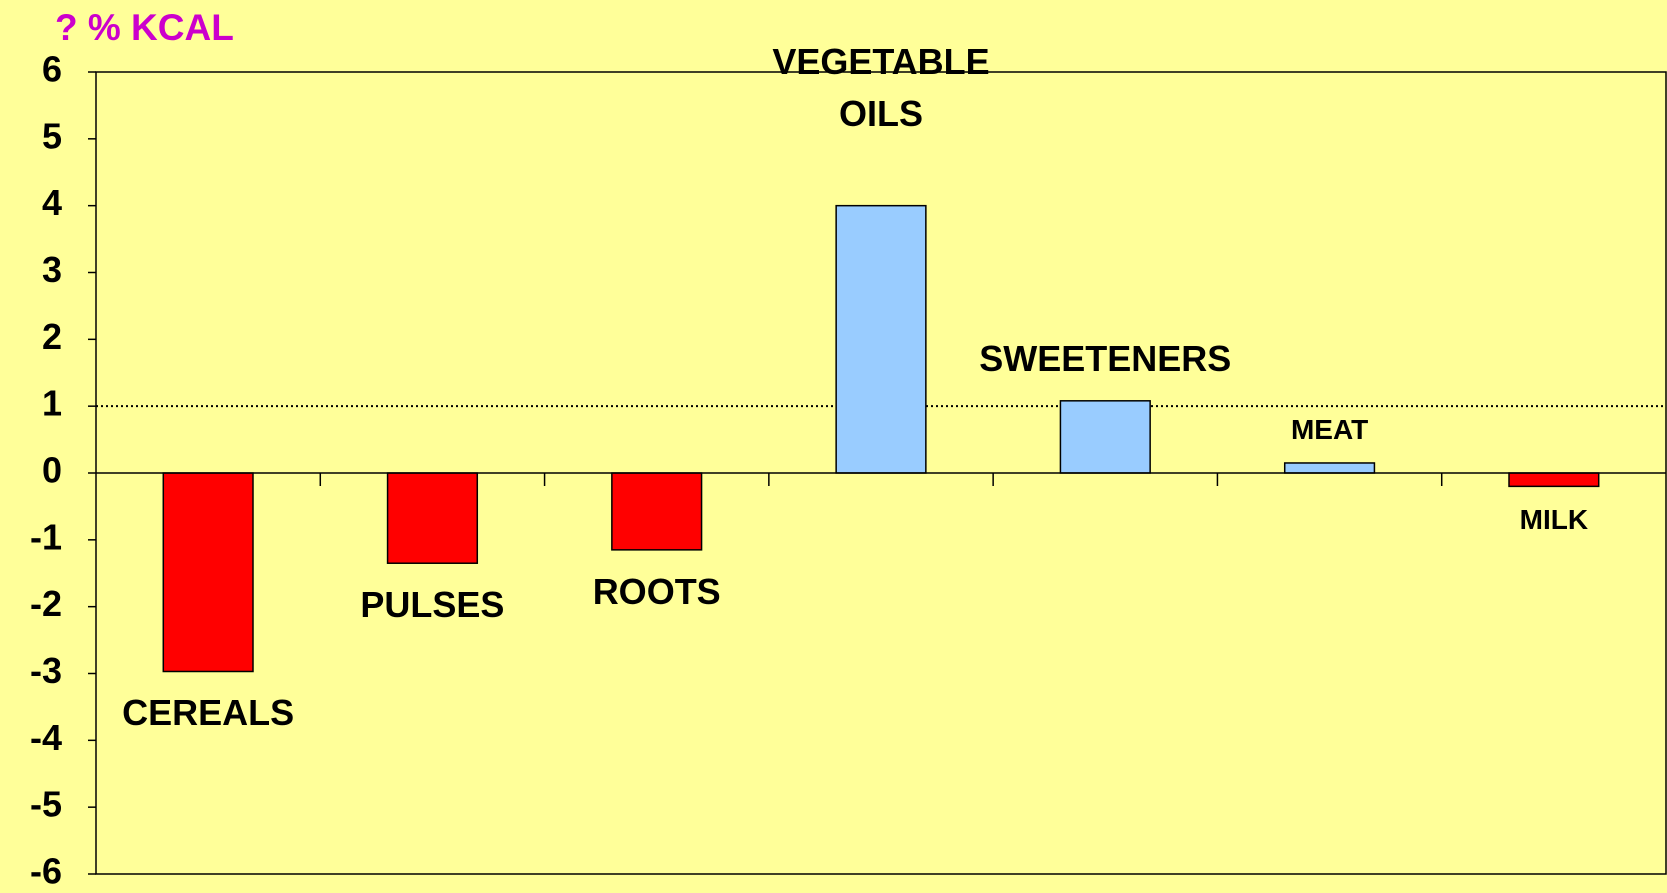  What do you see at coordinates (432, 605) in the screenshot?
I see `category-label: PULSES` at bounding box center [432, 605].